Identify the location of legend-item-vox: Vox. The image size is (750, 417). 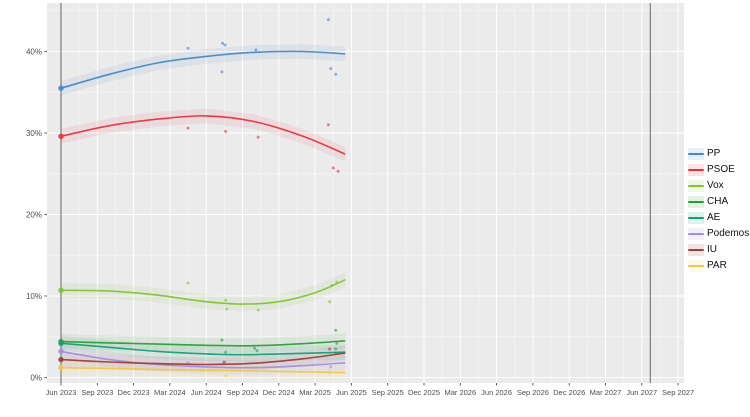
(718, 185).